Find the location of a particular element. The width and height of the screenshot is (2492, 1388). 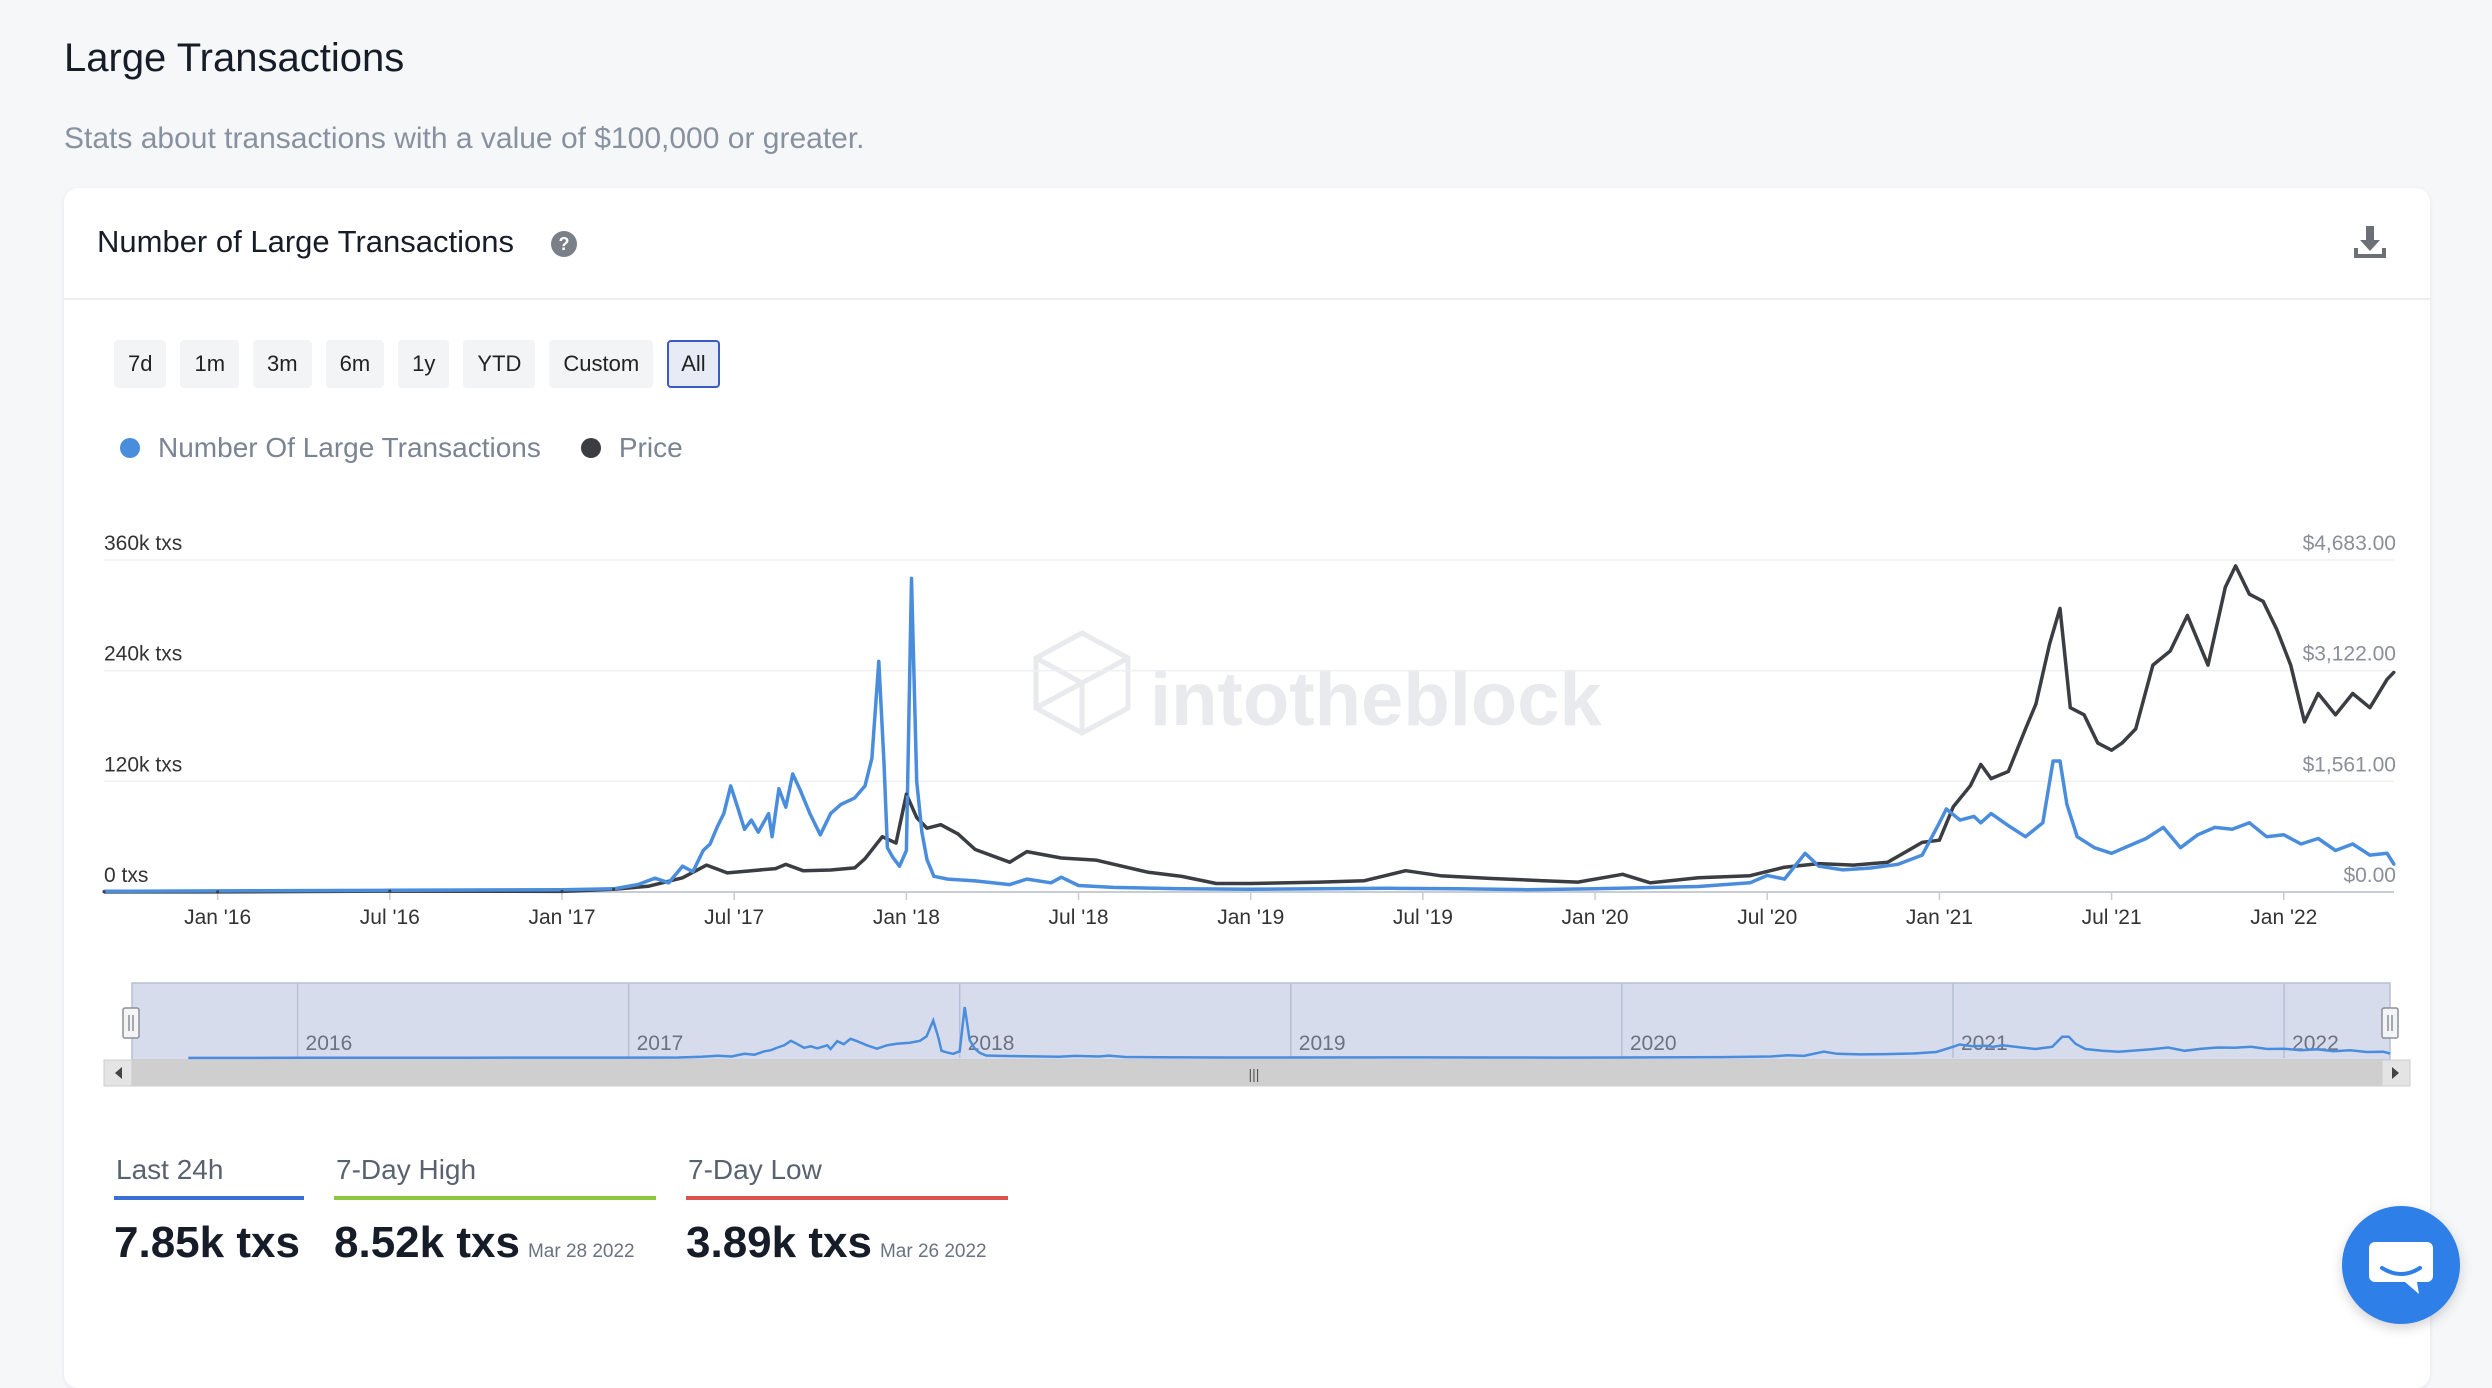

legend-label-price: Price is located at coordinates (650, 447).